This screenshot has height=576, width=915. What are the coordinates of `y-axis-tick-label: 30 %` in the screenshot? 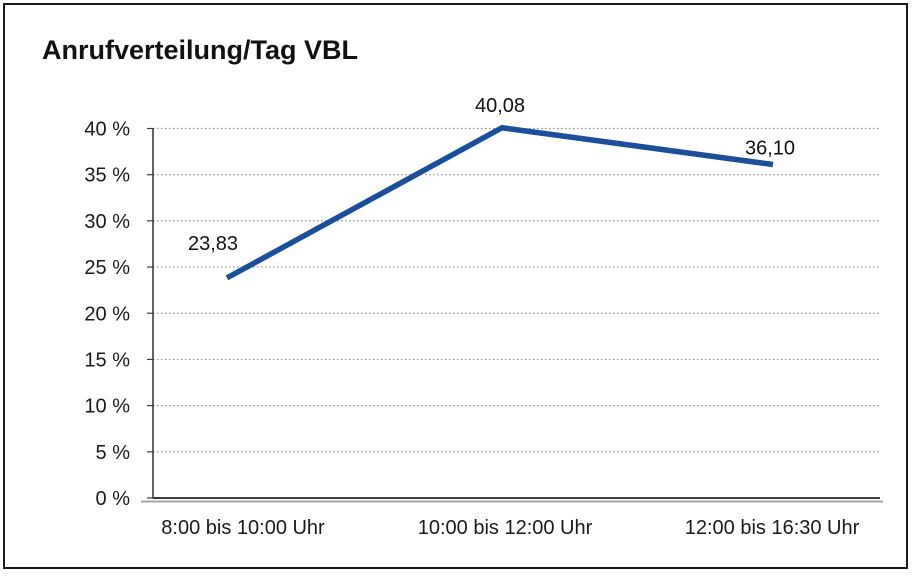 It's located at (107, 222).